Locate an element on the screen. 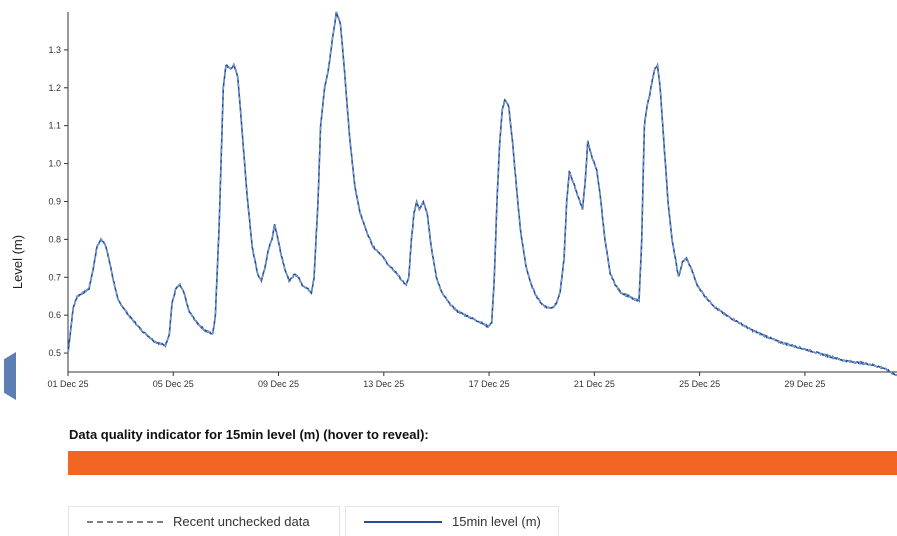  x-tick-label: 25 Dec 25 is located at coordinates (699, 384).